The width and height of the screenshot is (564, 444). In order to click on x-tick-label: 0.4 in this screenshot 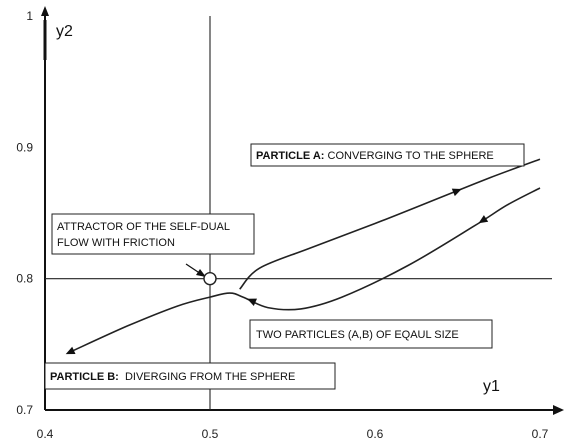, I will do `click(45, 434)`.